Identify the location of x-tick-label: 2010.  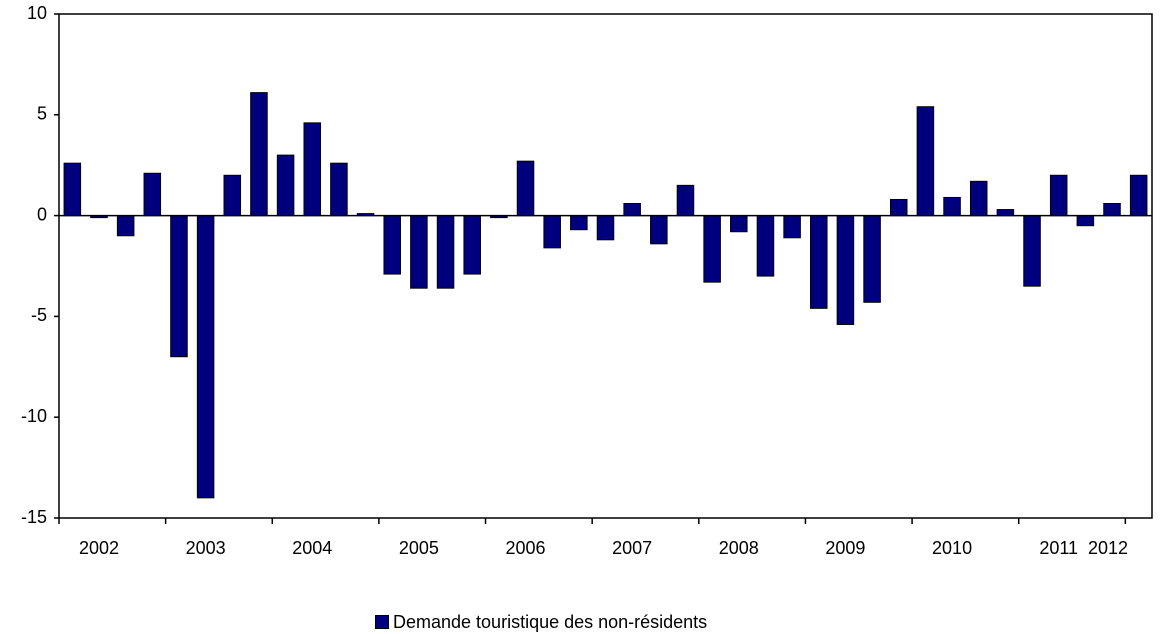
(952, 548).